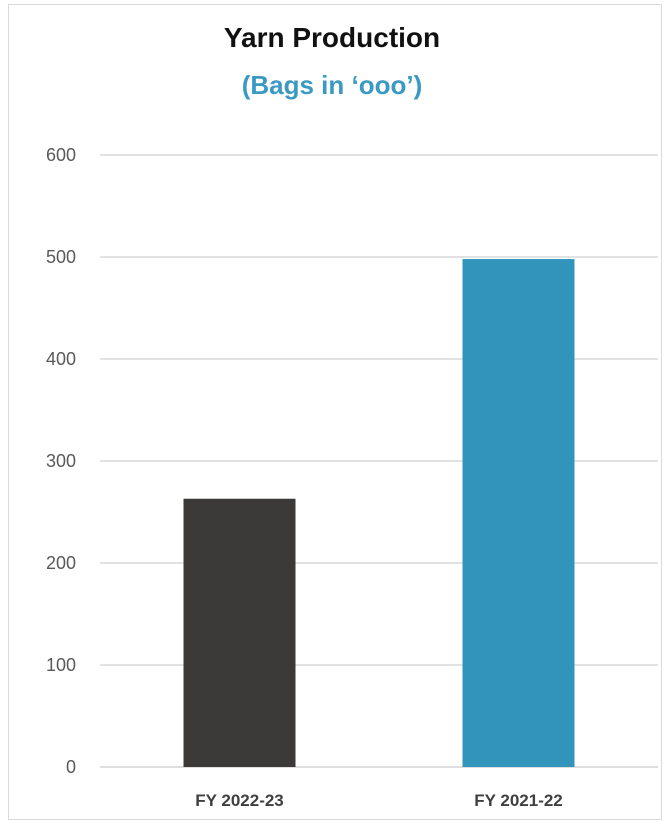  I want to click on y-tick-label: 600, so click(61, 155).